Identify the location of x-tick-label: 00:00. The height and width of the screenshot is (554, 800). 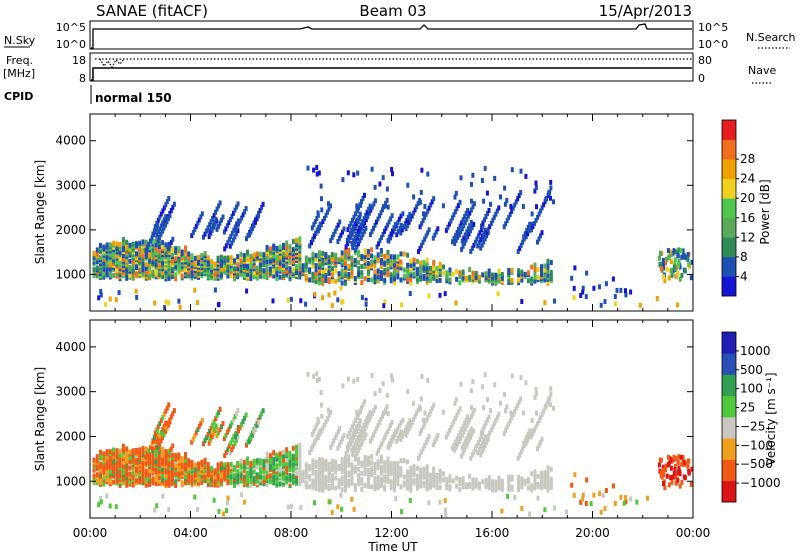
(693, 533).